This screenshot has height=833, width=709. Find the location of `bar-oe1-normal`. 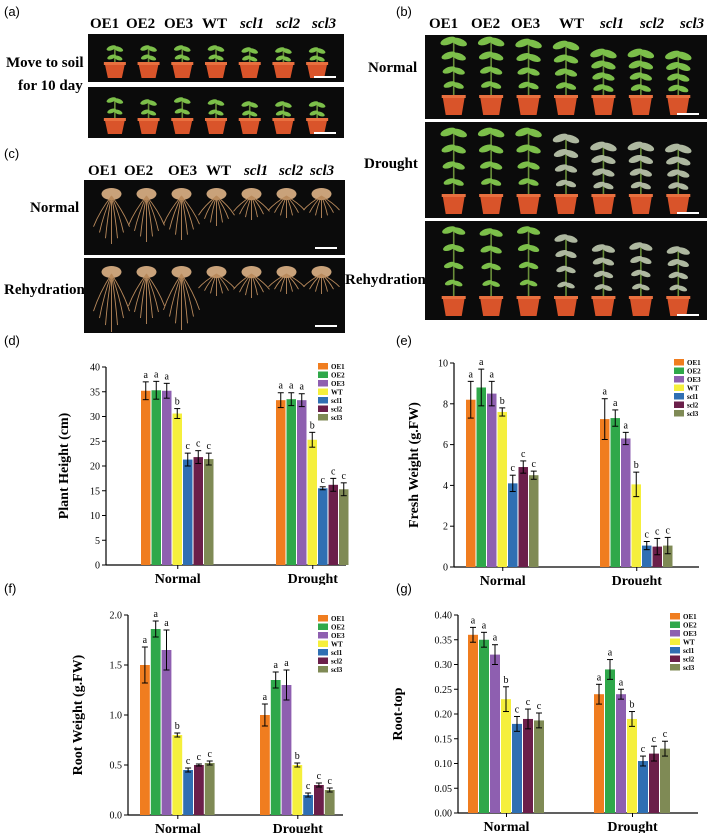

bar-oe1-normal is located at coordinates (471, 483).